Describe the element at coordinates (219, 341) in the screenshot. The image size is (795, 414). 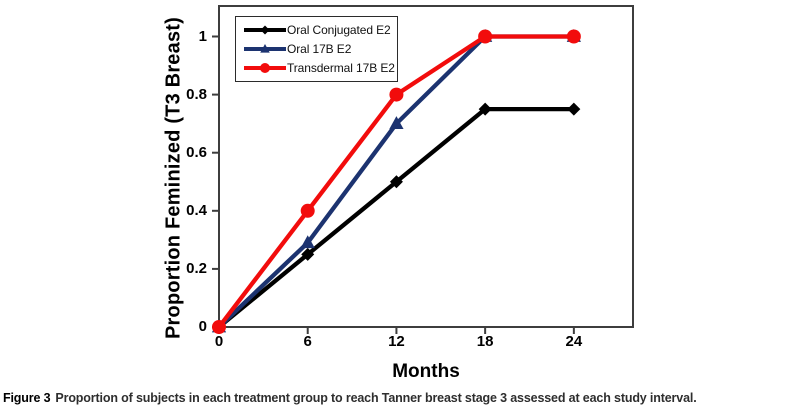
I see `x-tick-label: 0` at that location.